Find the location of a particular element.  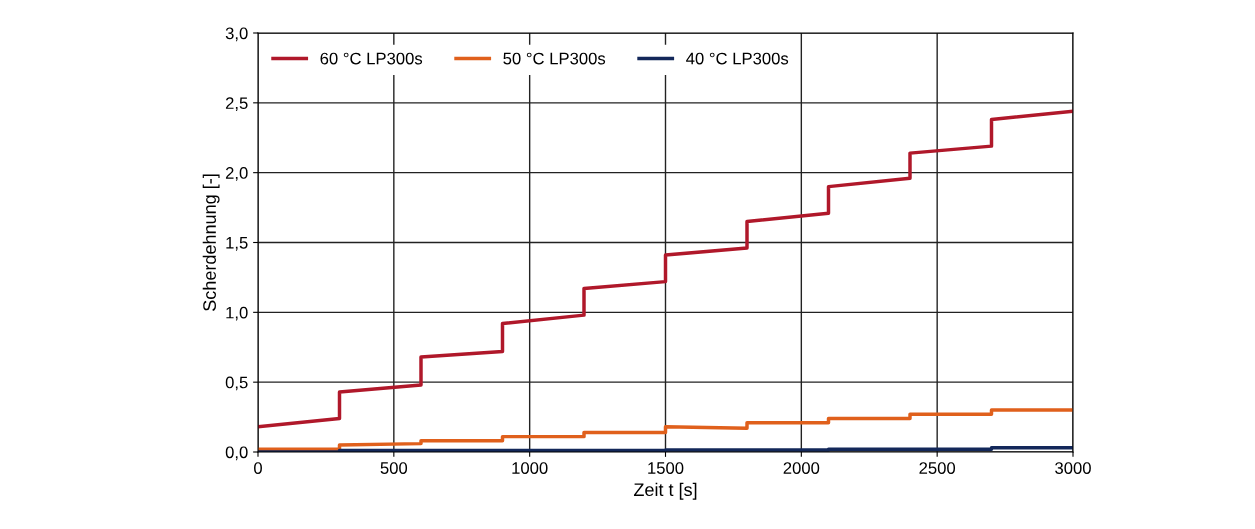

x-tick-label: 3000 is located at coordinates (1073, 468).